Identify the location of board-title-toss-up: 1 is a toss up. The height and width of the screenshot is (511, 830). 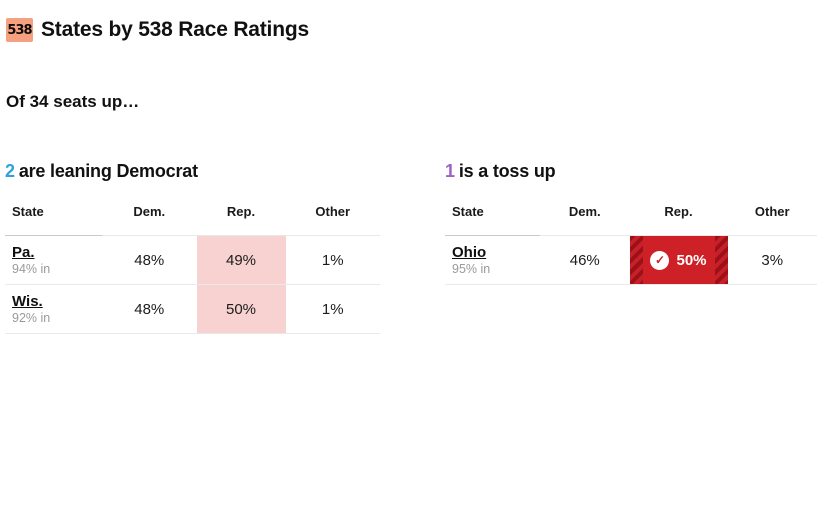
(631, 171).